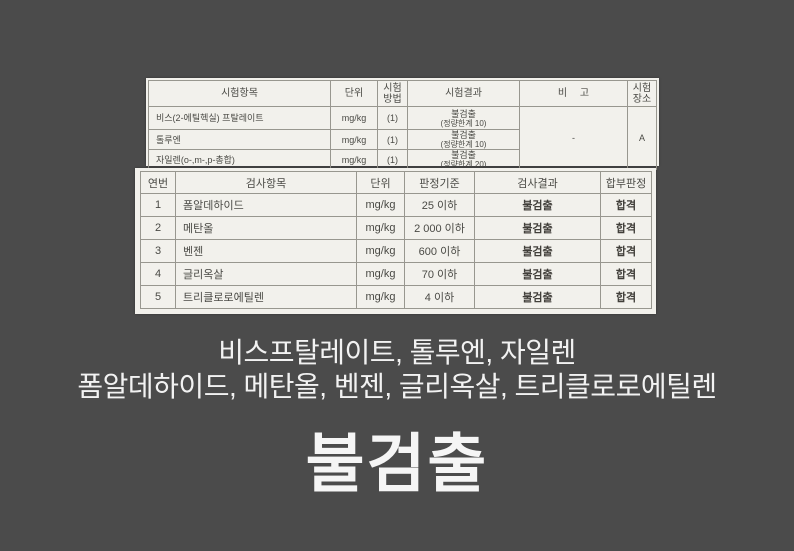 The width and height of the screenshot is (794, 551). I want to click on header-test-result: 시험결과, so click(463, 93).